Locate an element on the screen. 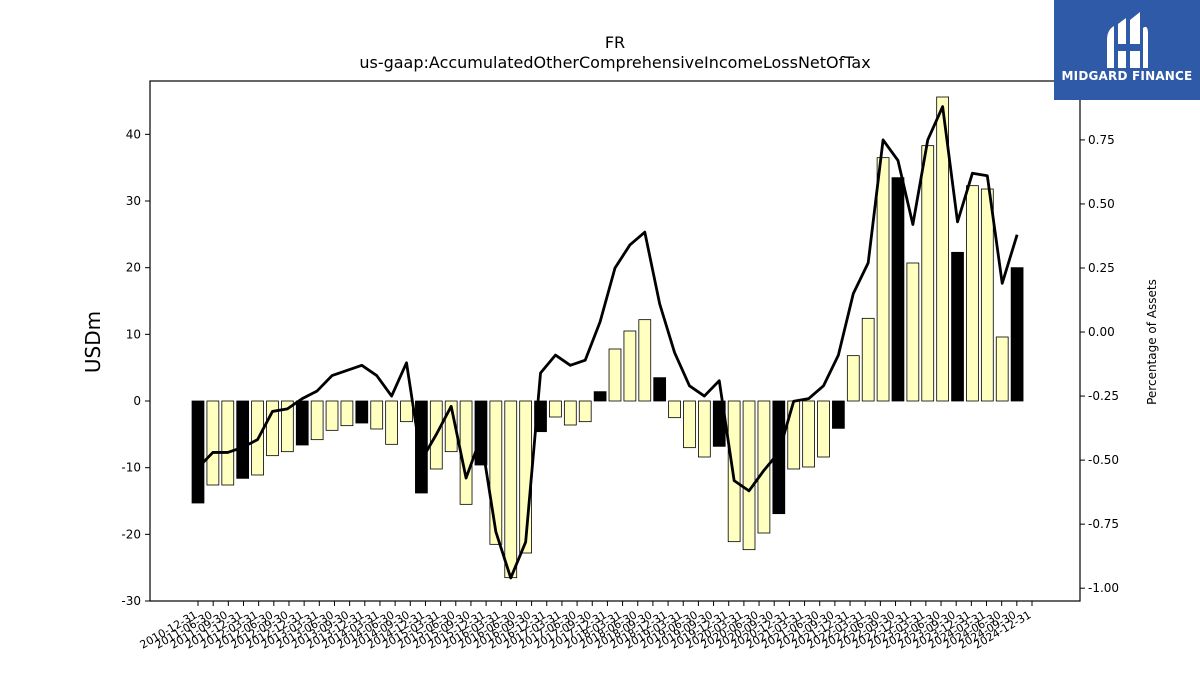 The width and height of the screenshot is (1200, 675). y2-tick-label: 0.25 is located at coordinates (1101, 268).